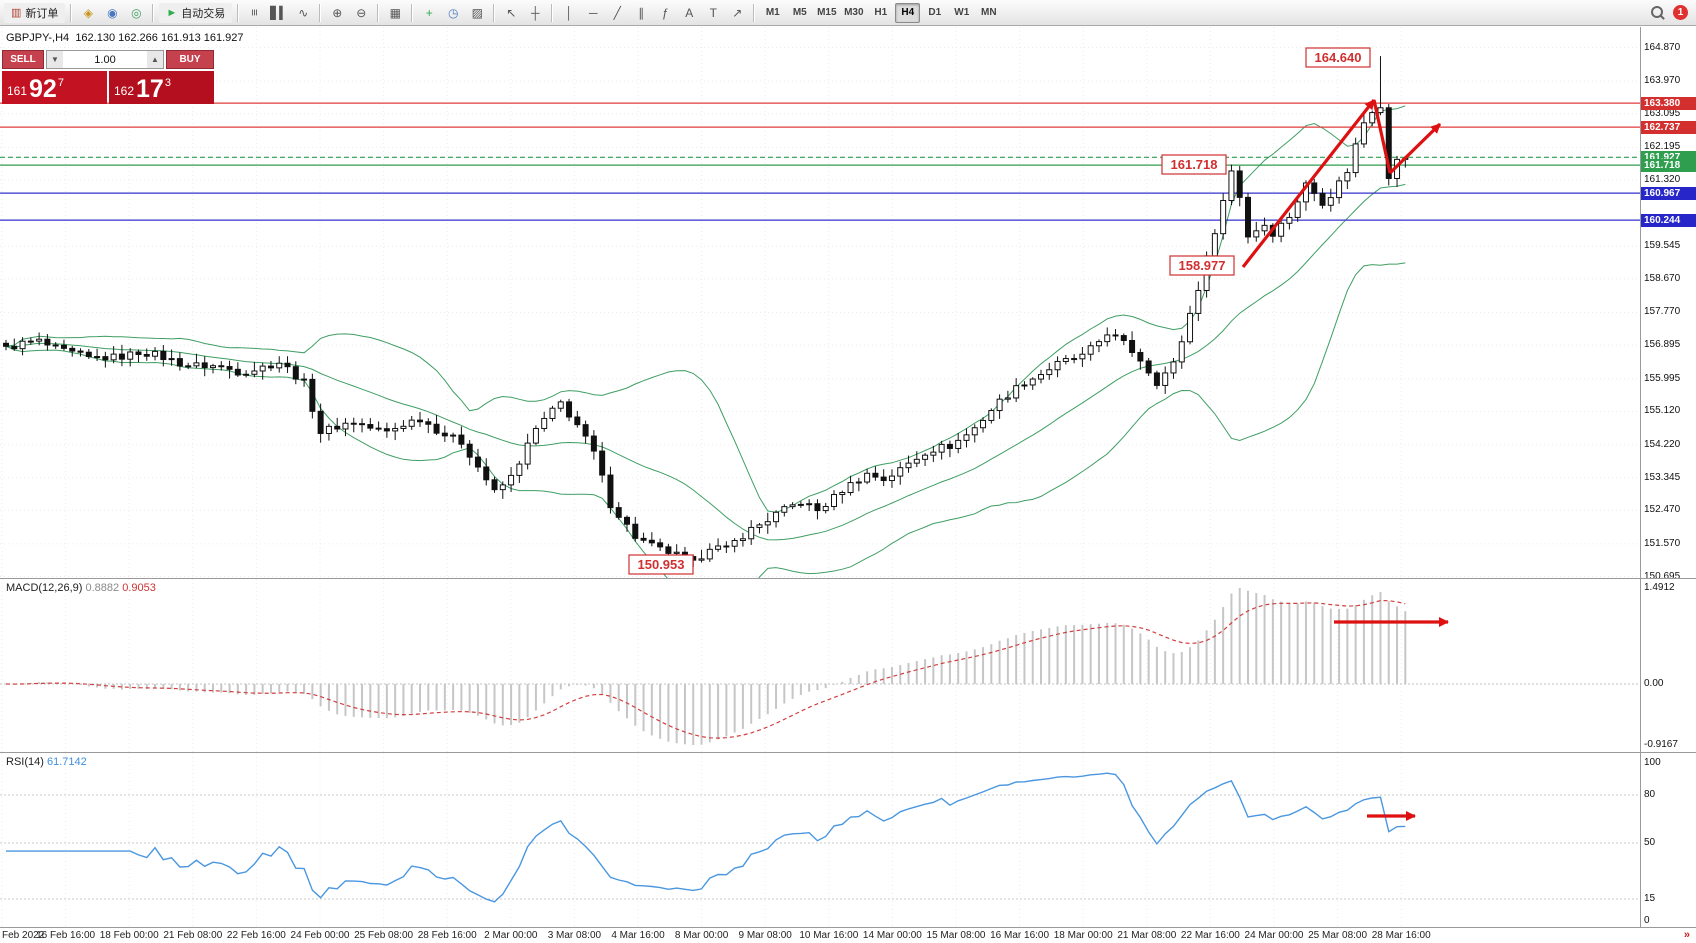 This screenshot has width=1696, height=943. What do you see at coordinates (881, 12) in the screenshot?
I see `timeframe-button-h1: H1` at bounding box center [881, 12].